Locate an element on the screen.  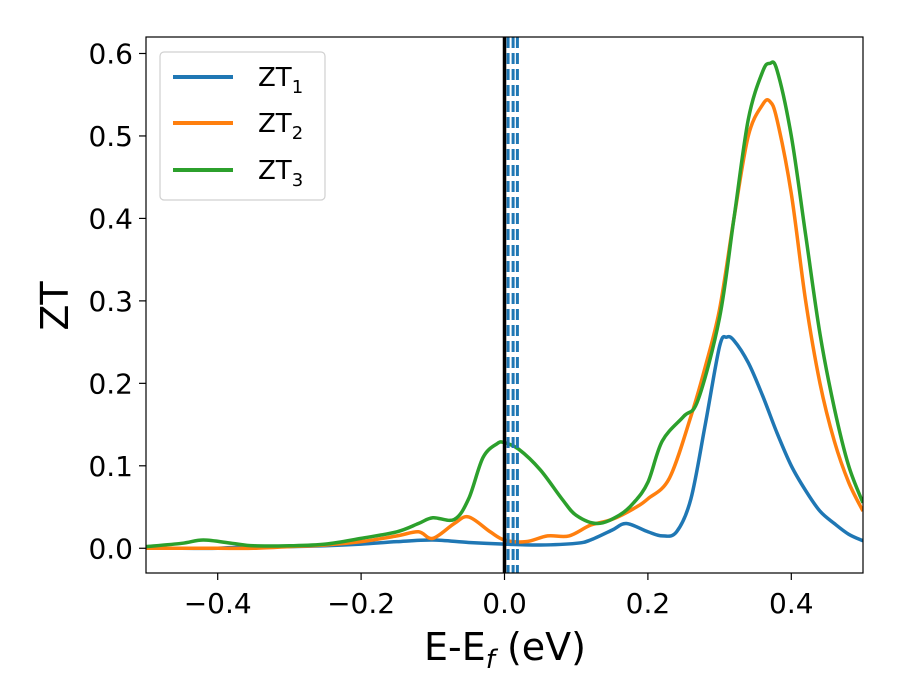
y-axis-title: ZT is located at coordinates (55, 306).